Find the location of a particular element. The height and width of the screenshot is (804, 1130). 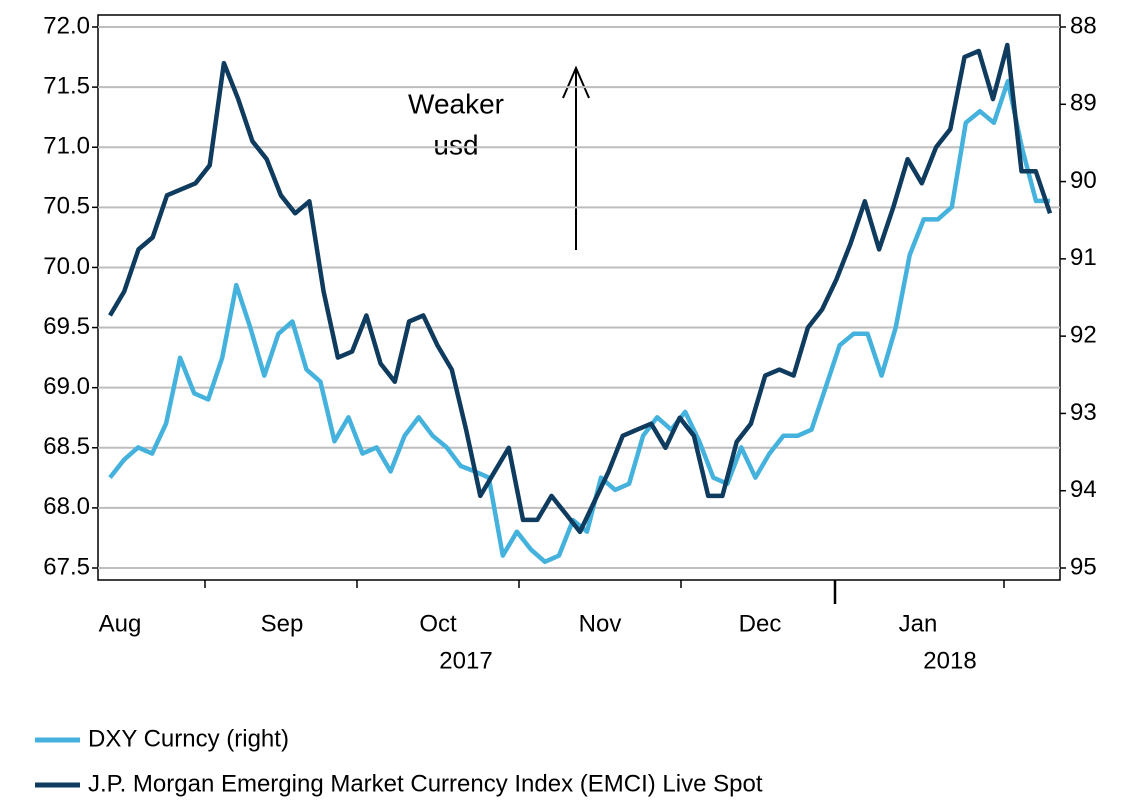

y2-tick-label: 89 is located at coordinates (1083, 103).